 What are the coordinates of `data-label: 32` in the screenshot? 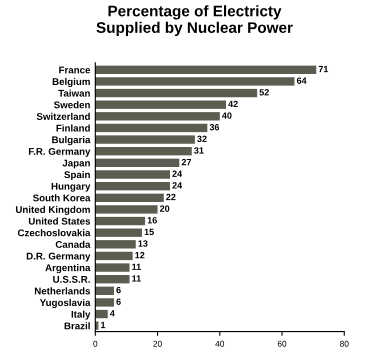 It's located at (202, 139).